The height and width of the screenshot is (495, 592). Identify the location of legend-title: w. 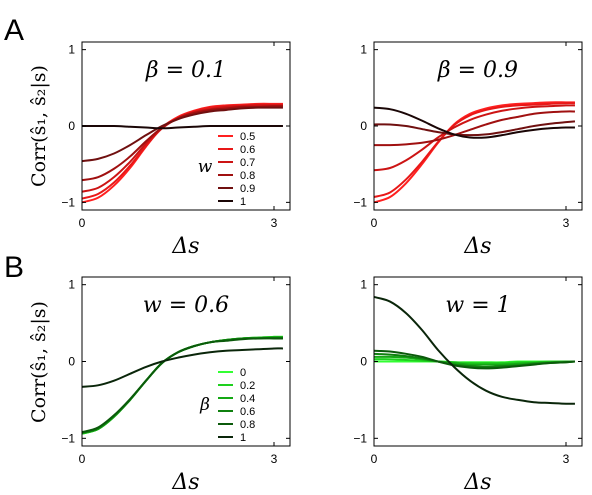
(205, 167).